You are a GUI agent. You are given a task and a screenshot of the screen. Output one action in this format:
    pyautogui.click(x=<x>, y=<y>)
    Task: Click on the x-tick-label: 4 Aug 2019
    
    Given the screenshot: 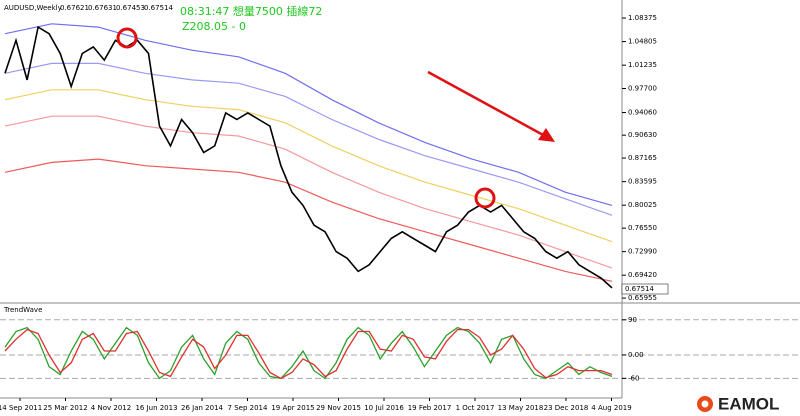 What is the action you would take?
    pyautogui.click(x=611, y=408)
    